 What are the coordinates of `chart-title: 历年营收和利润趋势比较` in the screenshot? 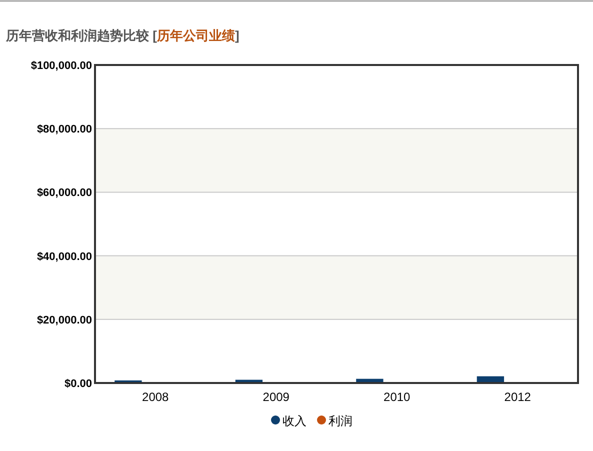 It's located at (79, 35).